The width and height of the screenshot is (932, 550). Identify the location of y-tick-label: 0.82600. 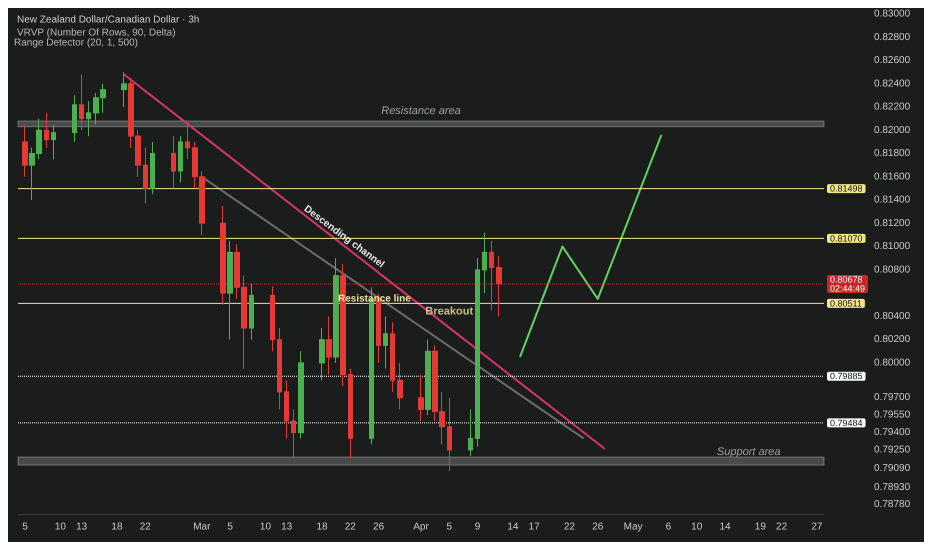
(892, 60).